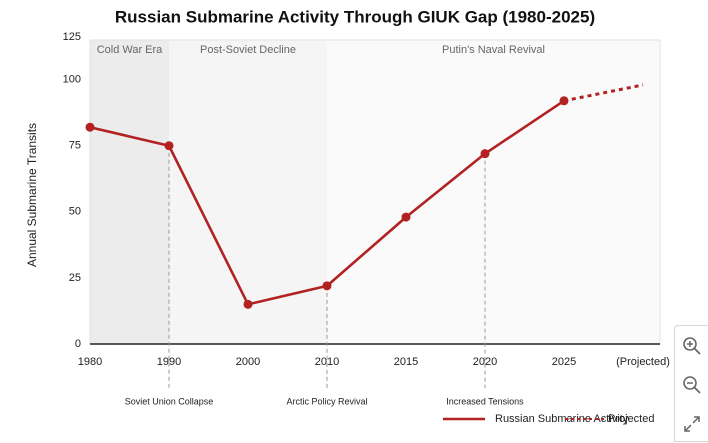  I want to click on x-tick-label: 1980, so click(90, 362).